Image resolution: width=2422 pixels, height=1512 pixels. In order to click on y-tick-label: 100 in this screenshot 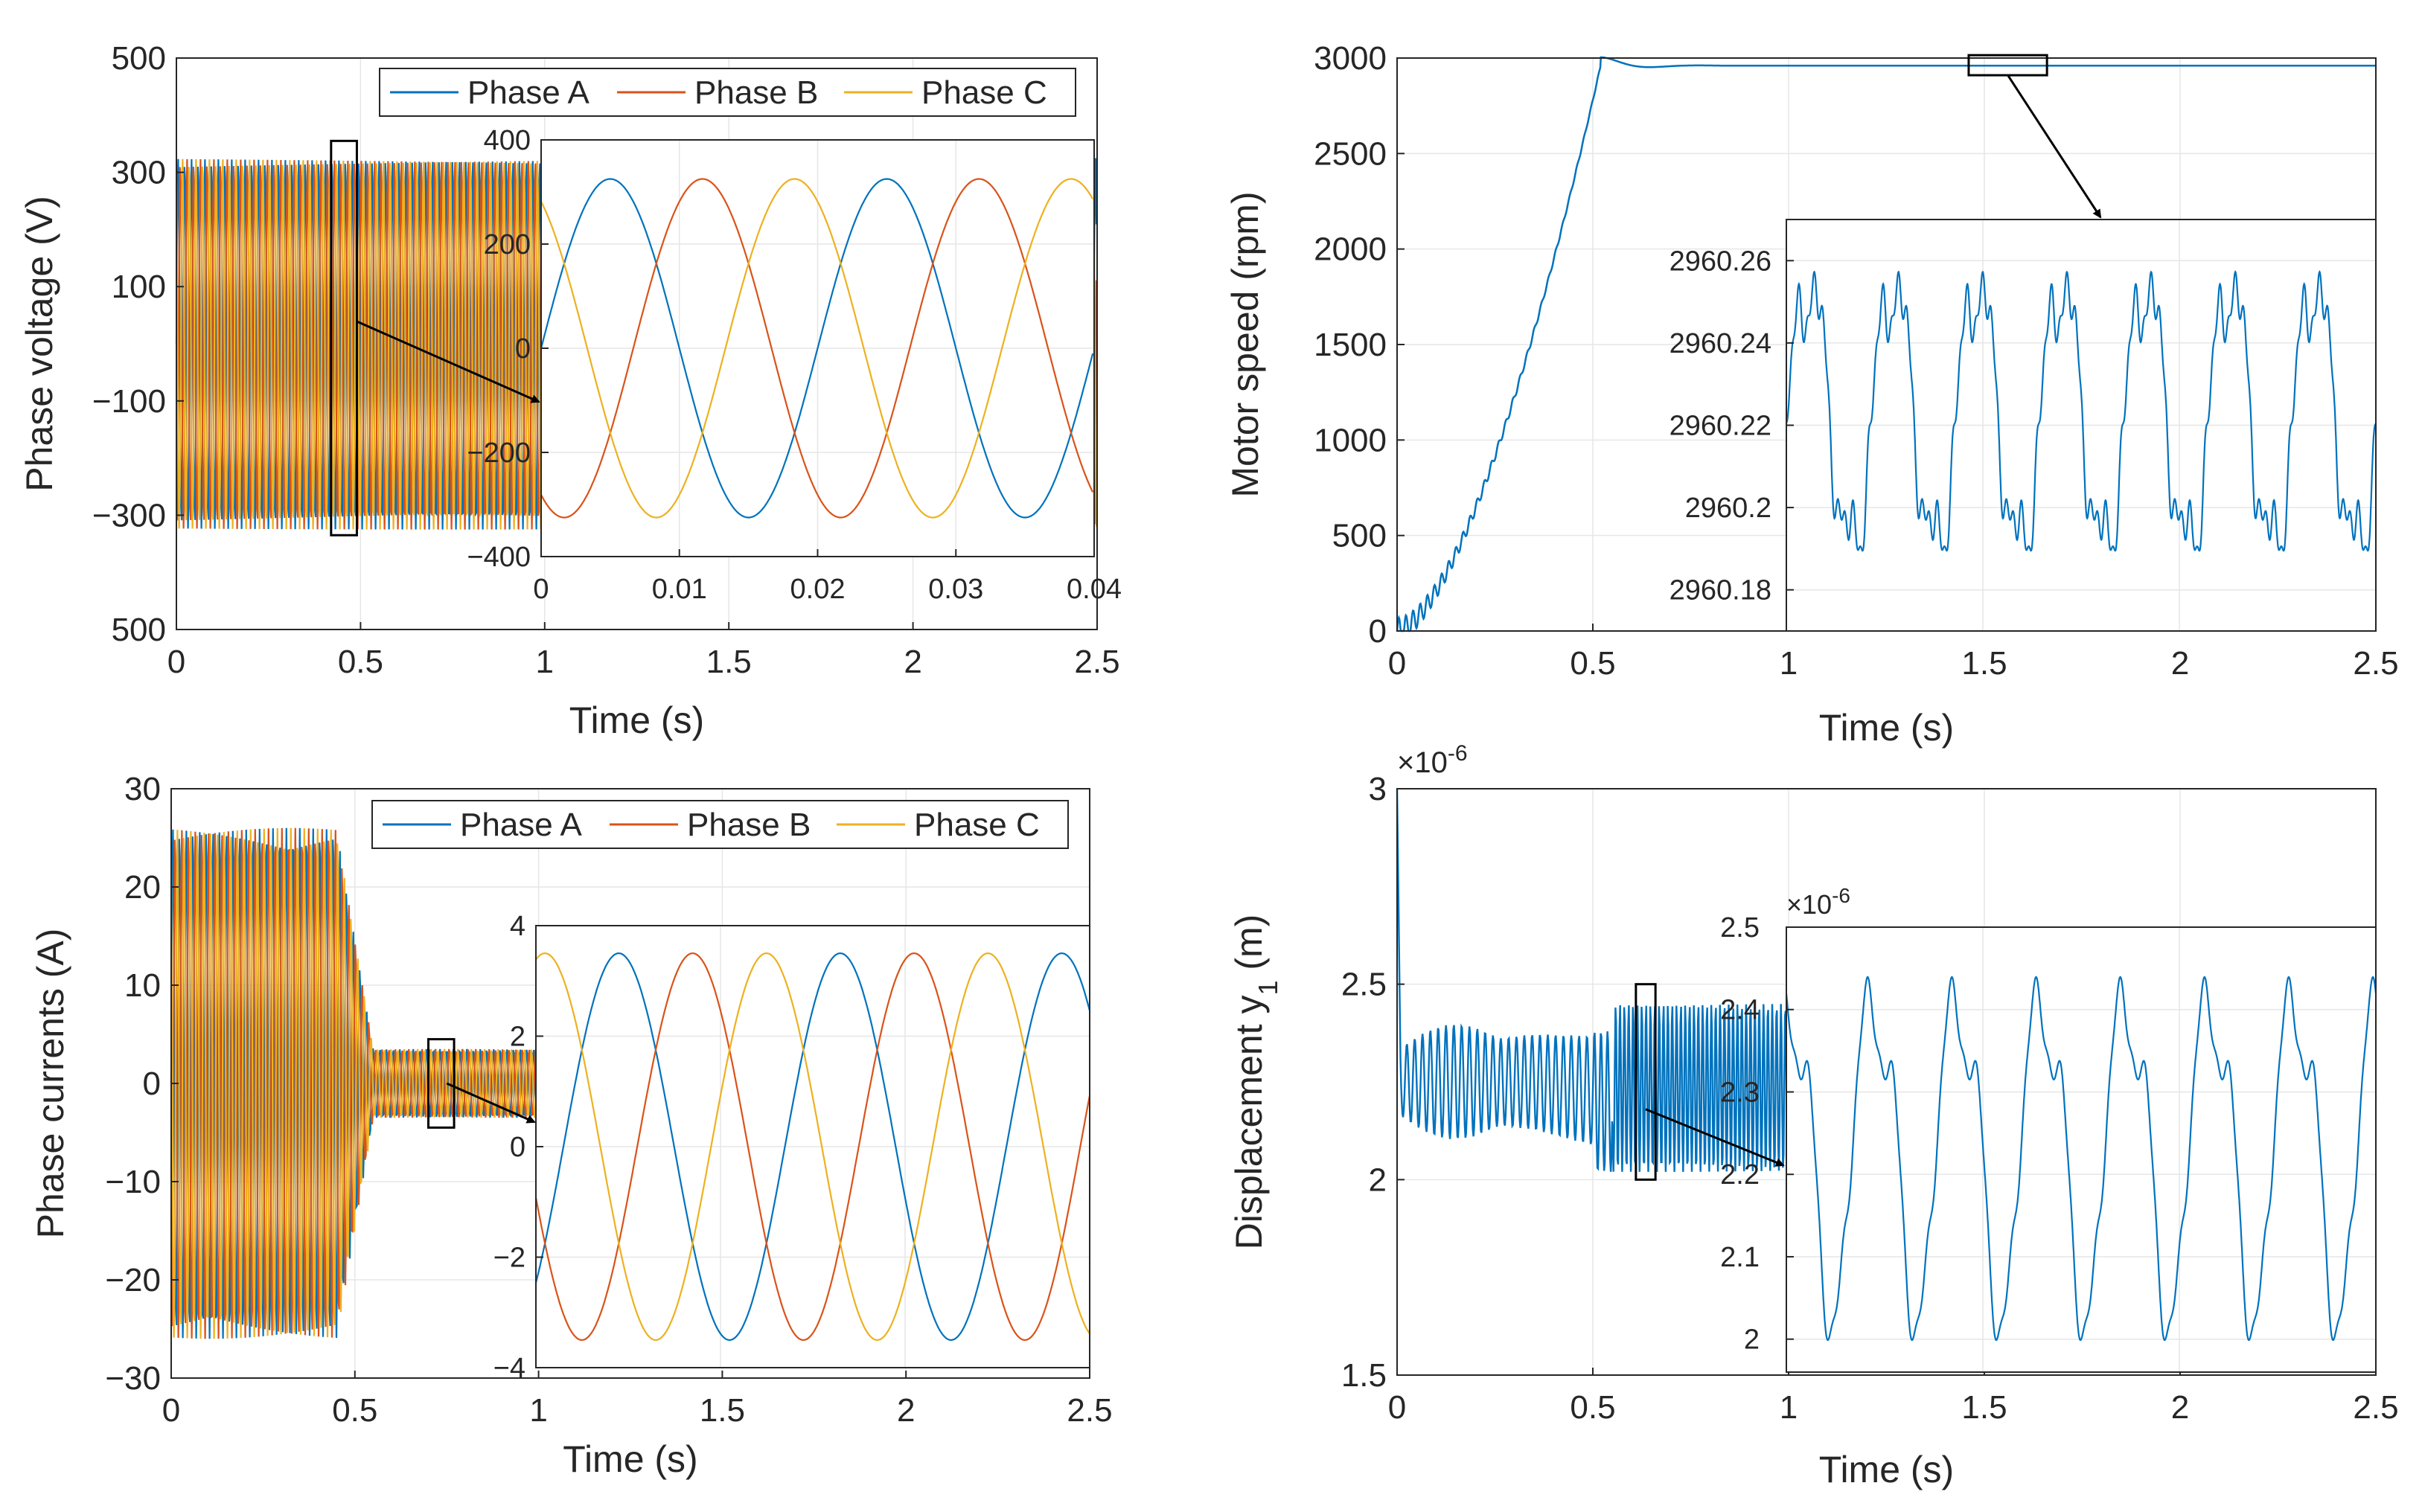, I will do `click(139, 287)`.